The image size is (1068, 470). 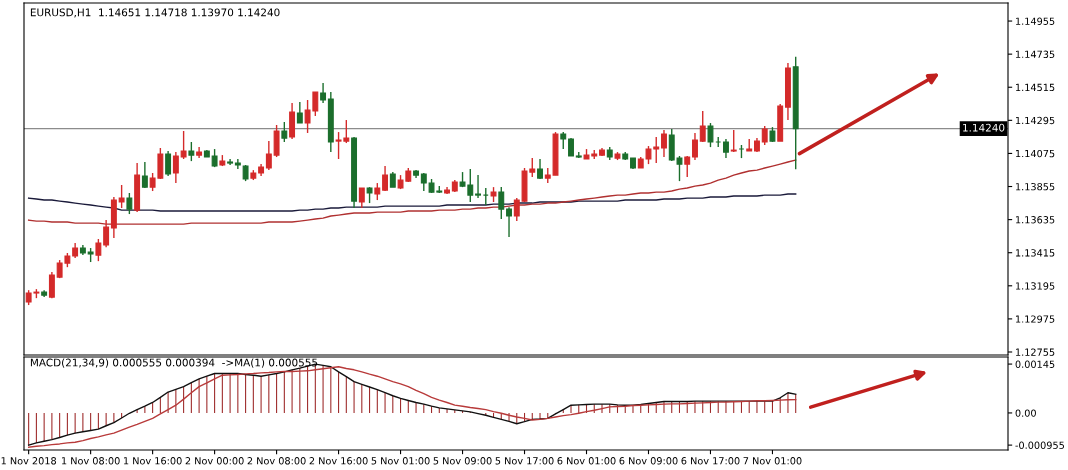 I want to click on y-tick-label: 1.12755, so click(x=1035, y=352).